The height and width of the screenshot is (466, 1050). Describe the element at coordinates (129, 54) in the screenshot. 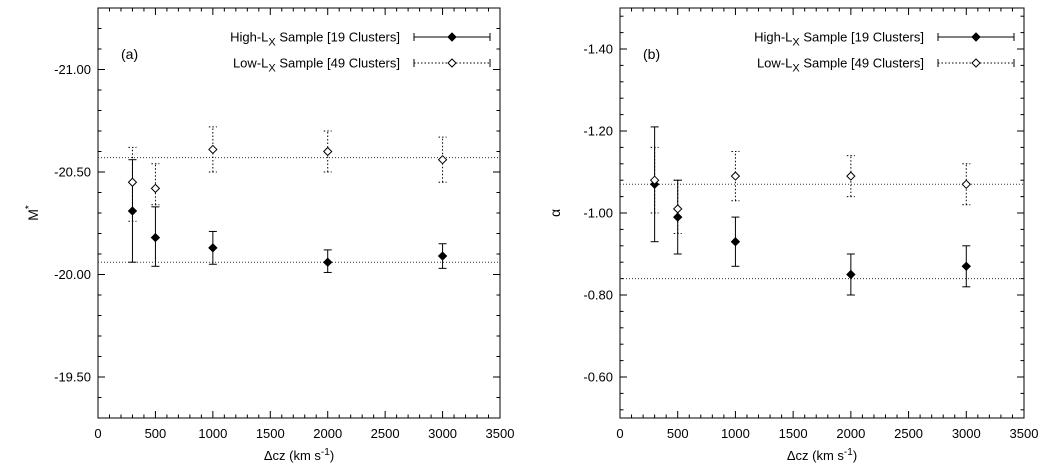

I see `panel-label: (a)` at that location.